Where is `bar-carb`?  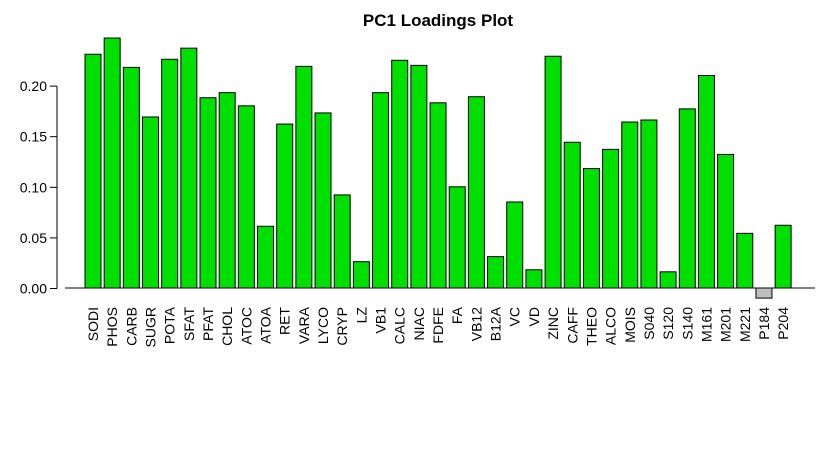
bar-carb is located at coordinates (131, 177).